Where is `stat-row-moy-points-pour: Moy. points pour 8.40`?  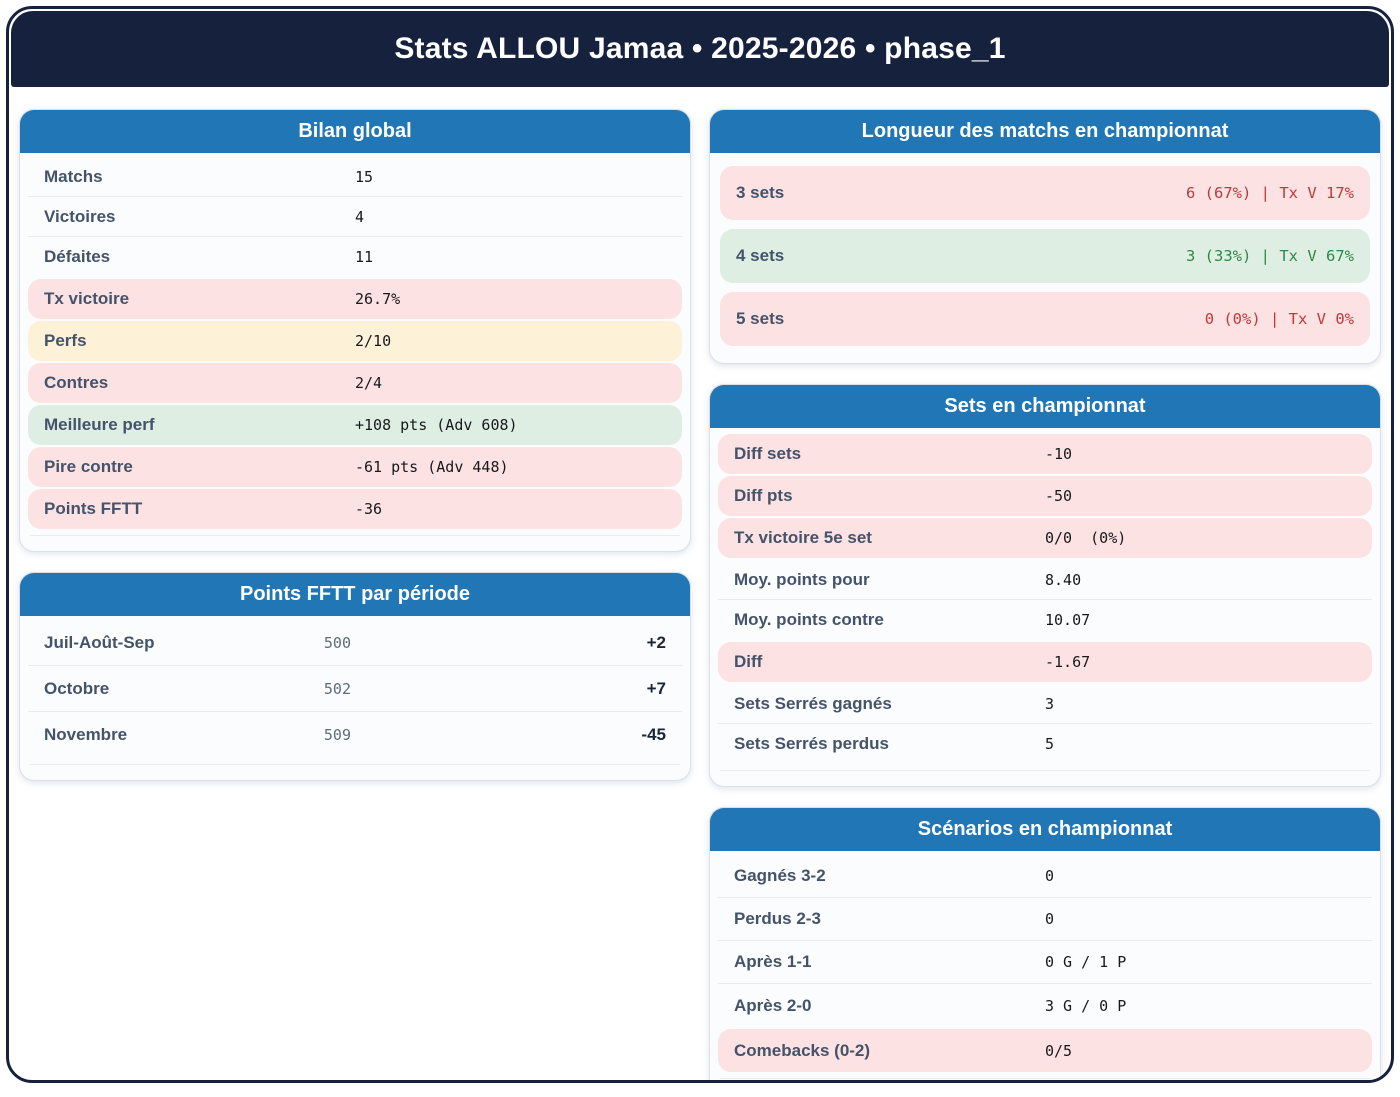 stat-row-moy-points-pour: Moy. points pour 8.40 is located at coordinates (1045, 580).